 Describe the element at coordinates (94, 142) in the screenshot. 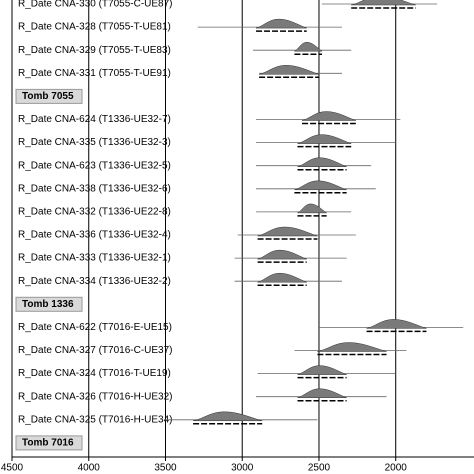

I see `row-label: R_Date CNA-335 (T1336-UE32-3)` at that location.